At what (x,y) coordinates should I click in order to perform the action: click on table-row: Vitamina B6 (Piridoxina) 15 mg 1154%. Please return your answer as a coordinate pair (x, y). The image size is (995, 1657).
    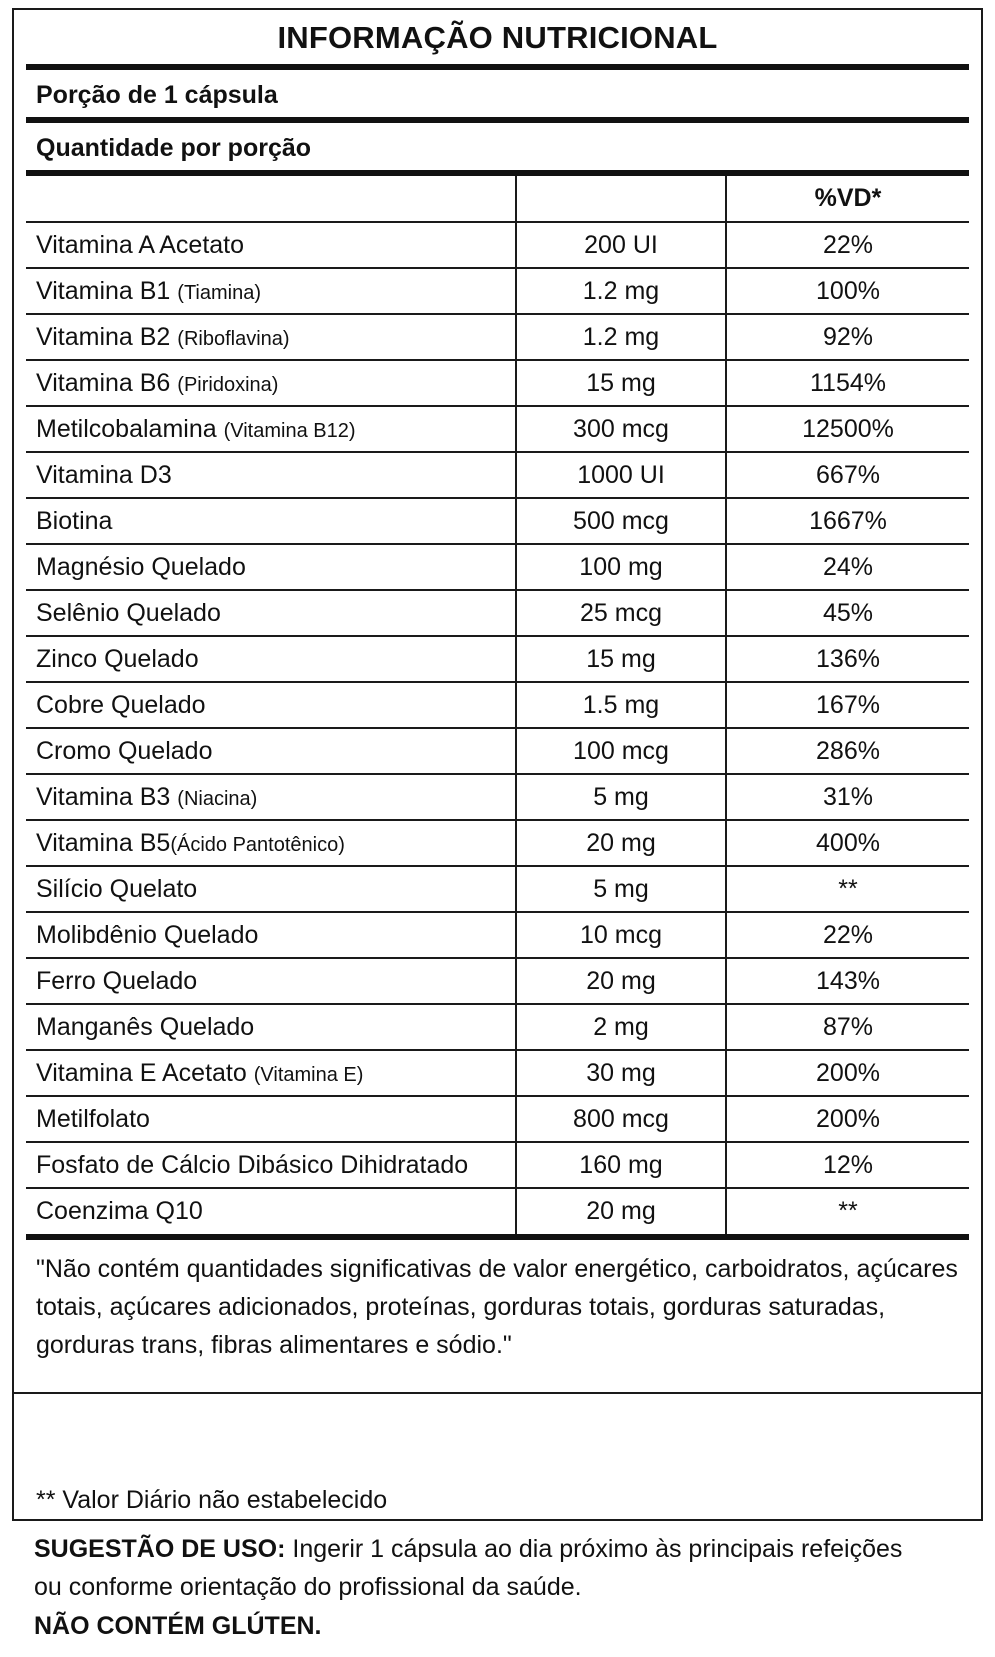
    Looking at the image, I should click on (497, 383).